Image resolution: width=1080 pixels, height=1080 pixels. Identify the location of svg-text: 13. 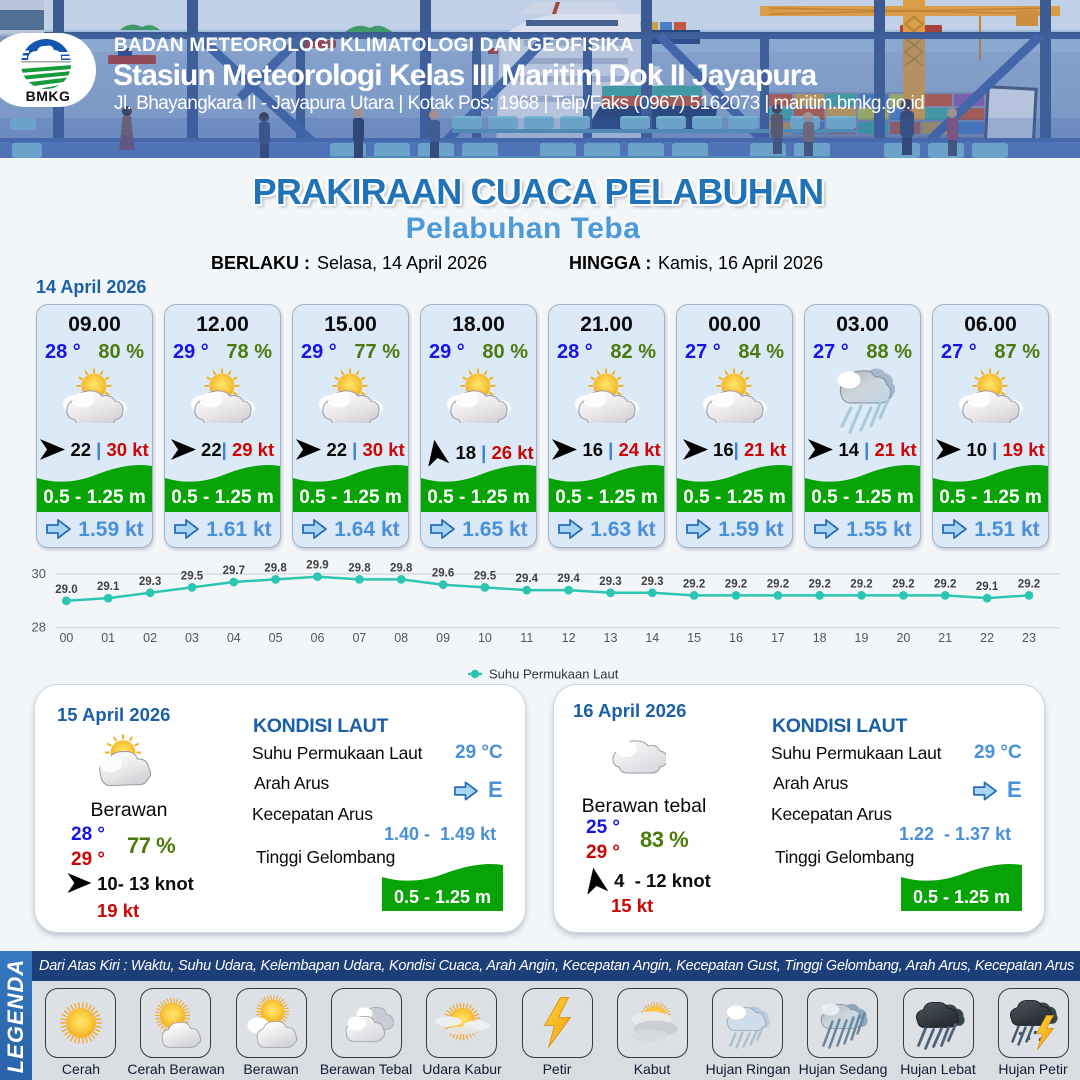
(611, 638).